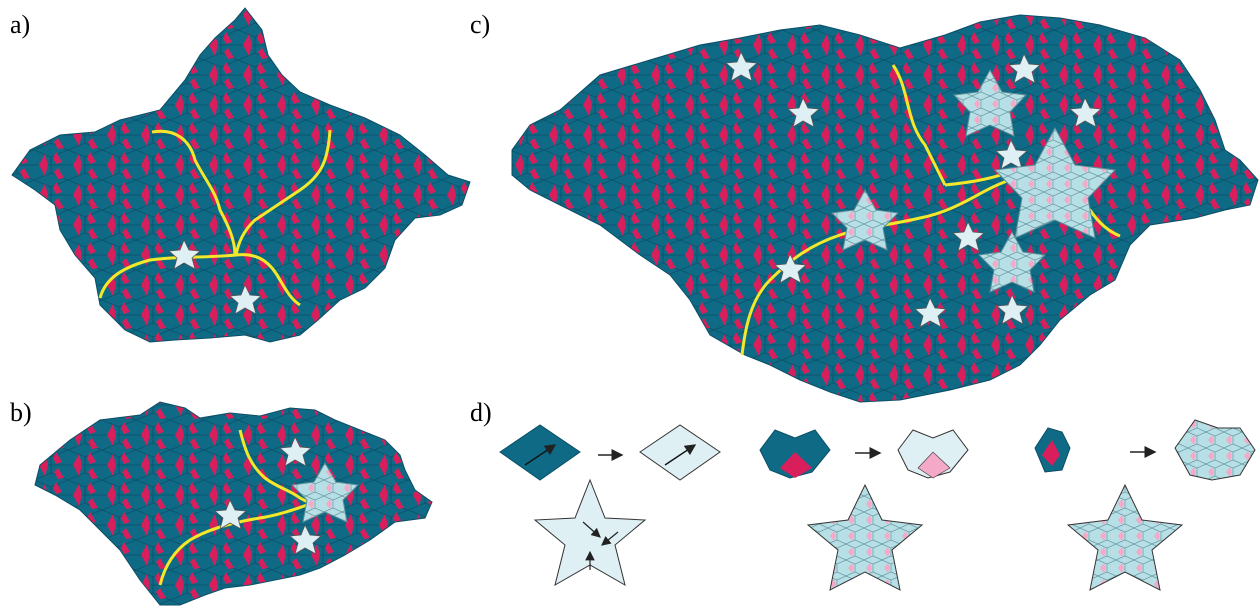 This screenshot has height=613, width=1260. I want to click on panel-label-d: d), so click(481, 412).